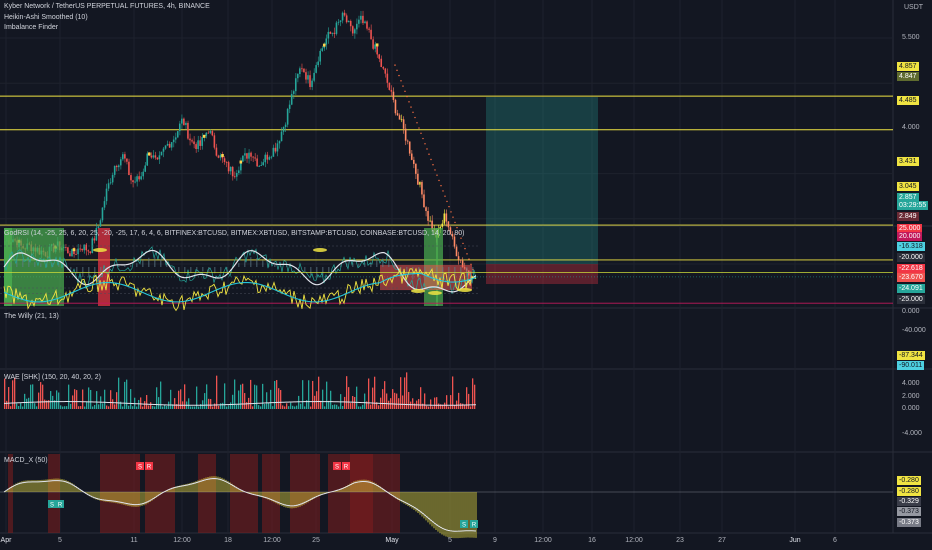 Image resolution: width=932 pixels, height=550 pixels. What do you see at coordinates (31, 27) in the screenshot?
I see `indicator-imbalance: Imbalance Finder` at bounding box center [31, 27].